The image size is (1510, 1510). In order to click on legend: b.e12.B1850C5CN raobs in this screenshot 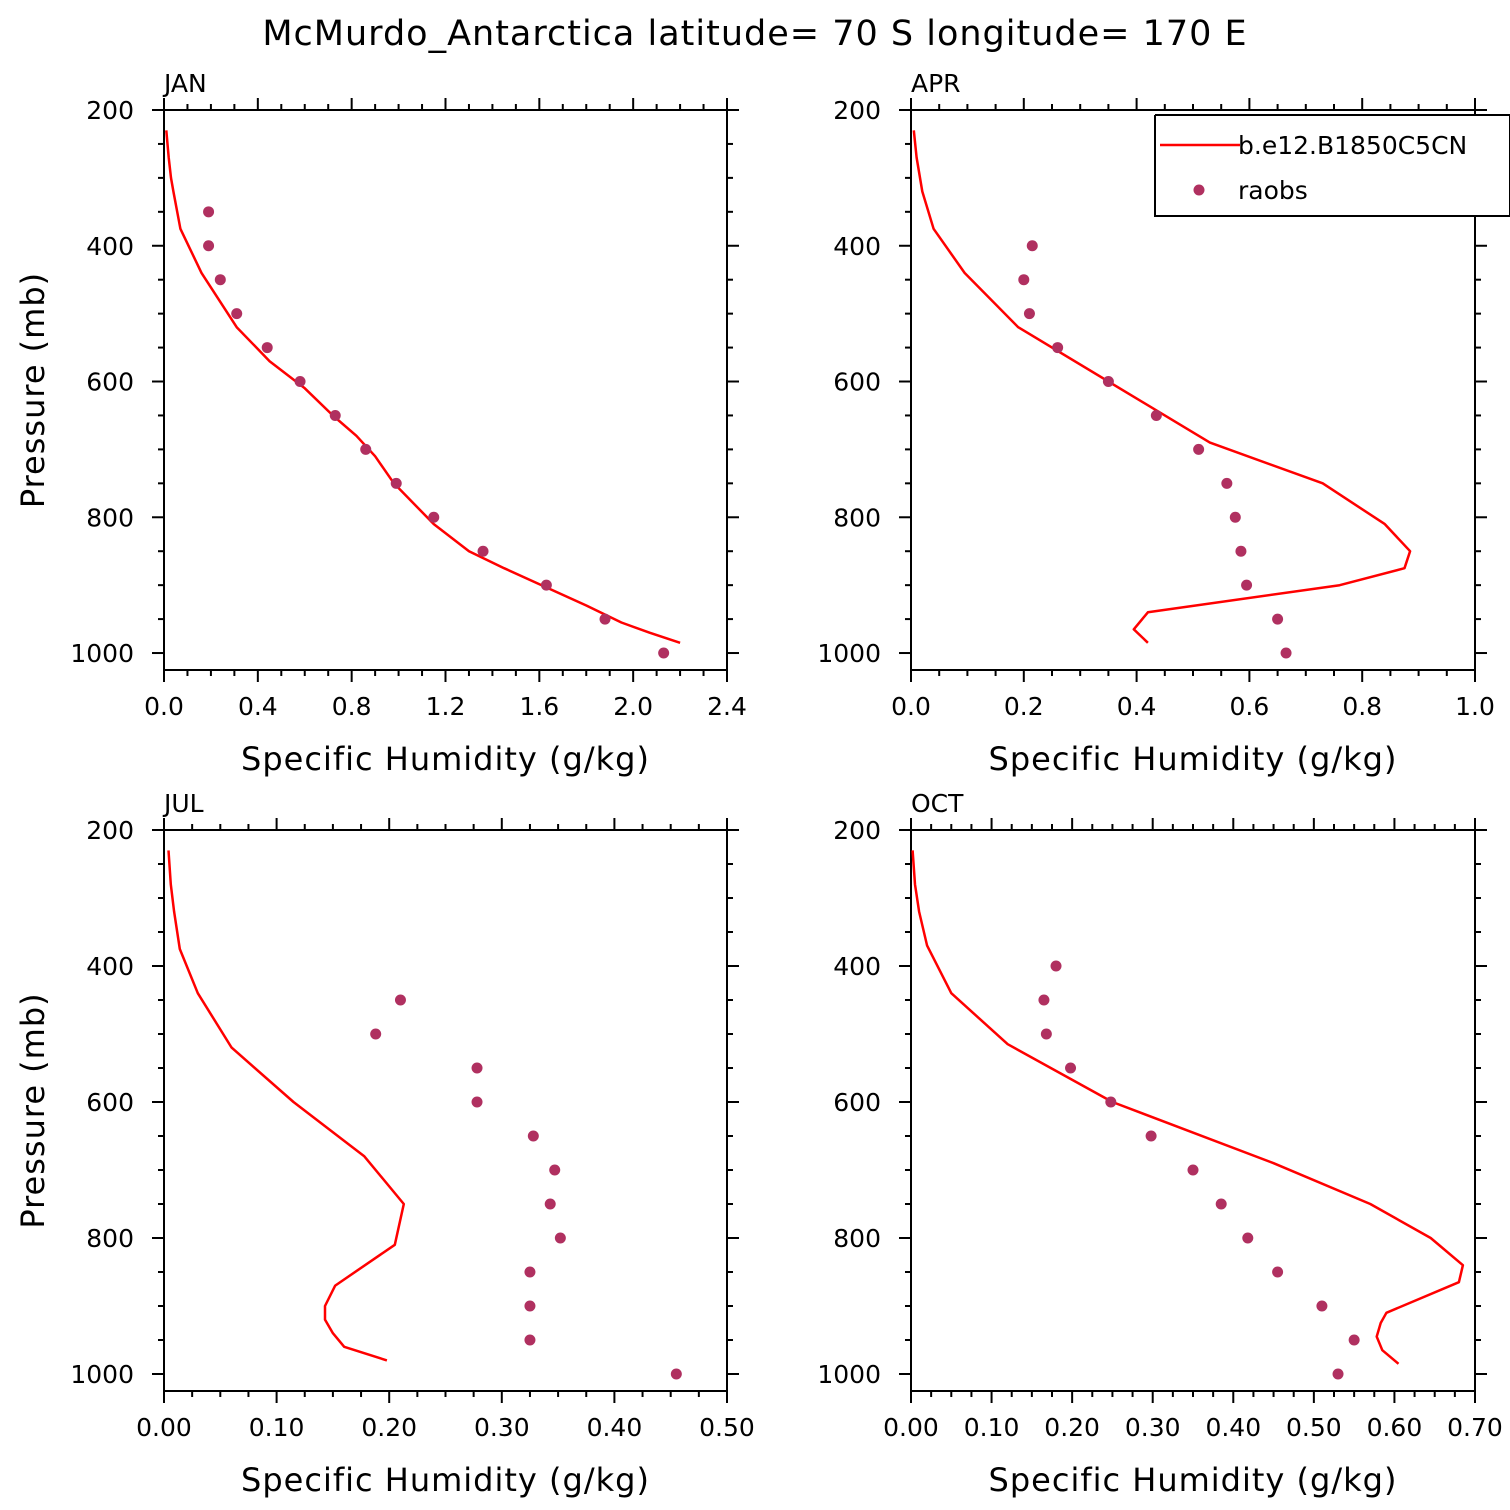, I will do `click(1332, 165)`.